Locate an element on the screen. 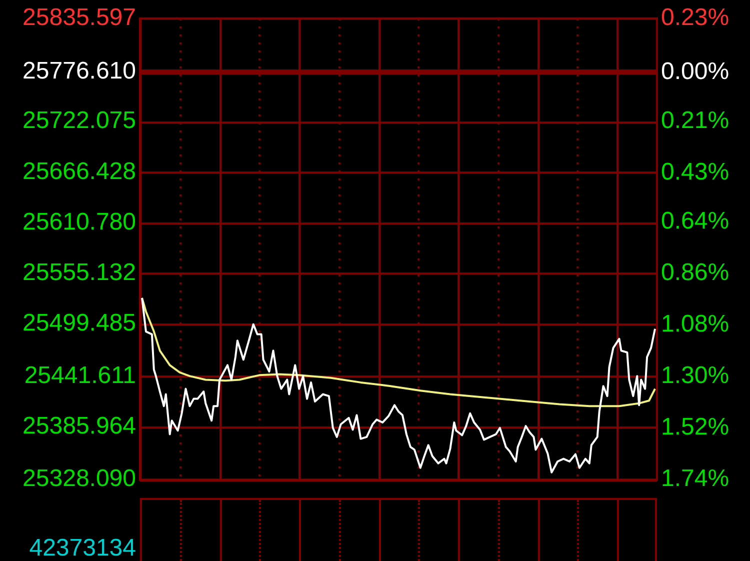 Image resolution: width=750 pixels, height=561 pixels. y2-tick-label: 0.86% is located at coordinates (695, 272).